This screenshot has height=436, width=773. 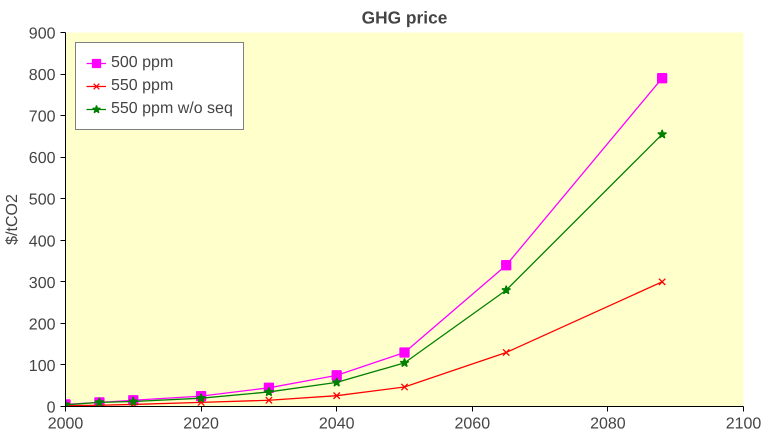 I want to click on y-axis-title: $/tCO2, so click(x=12, y=219).